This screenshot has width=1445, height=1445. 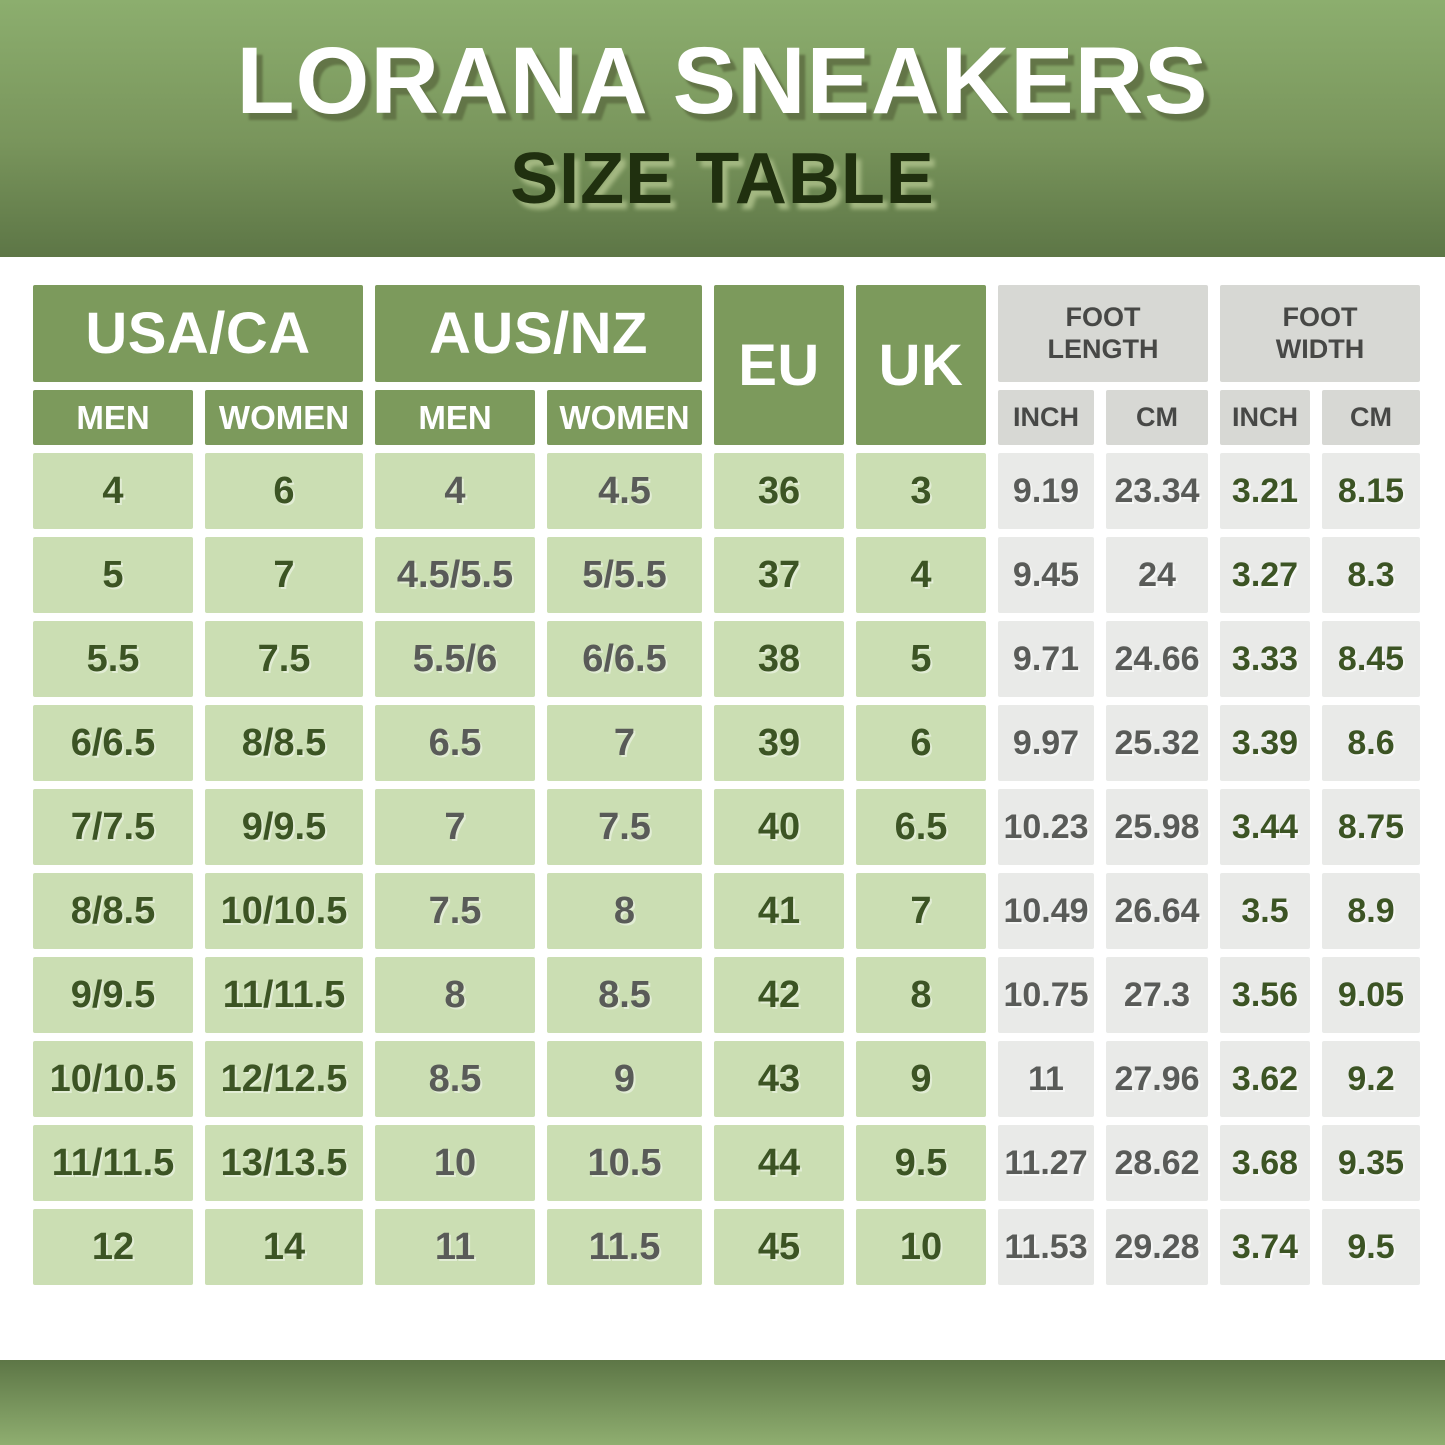 What do you see at coordinates (1371, 911) in the screenshot?
I see `cell-wid_cm-row6: 8.9` at bounding box center [1371, 911].